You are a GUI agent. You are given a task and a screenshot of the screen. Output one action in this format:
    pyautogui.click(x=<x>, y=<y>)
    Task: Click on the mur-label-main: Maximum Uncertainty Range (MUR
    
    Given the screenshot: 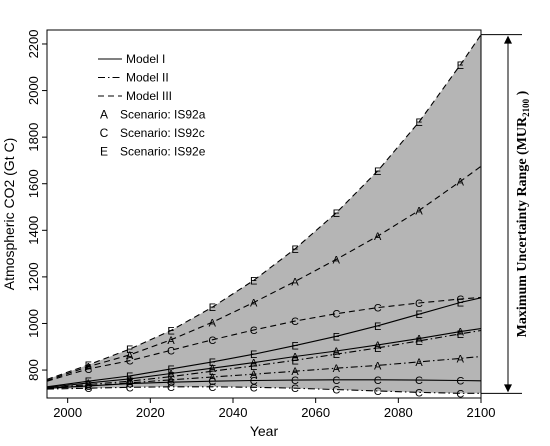 What is the action you would take?
    pyautogui.click(x=522, y=226)
    